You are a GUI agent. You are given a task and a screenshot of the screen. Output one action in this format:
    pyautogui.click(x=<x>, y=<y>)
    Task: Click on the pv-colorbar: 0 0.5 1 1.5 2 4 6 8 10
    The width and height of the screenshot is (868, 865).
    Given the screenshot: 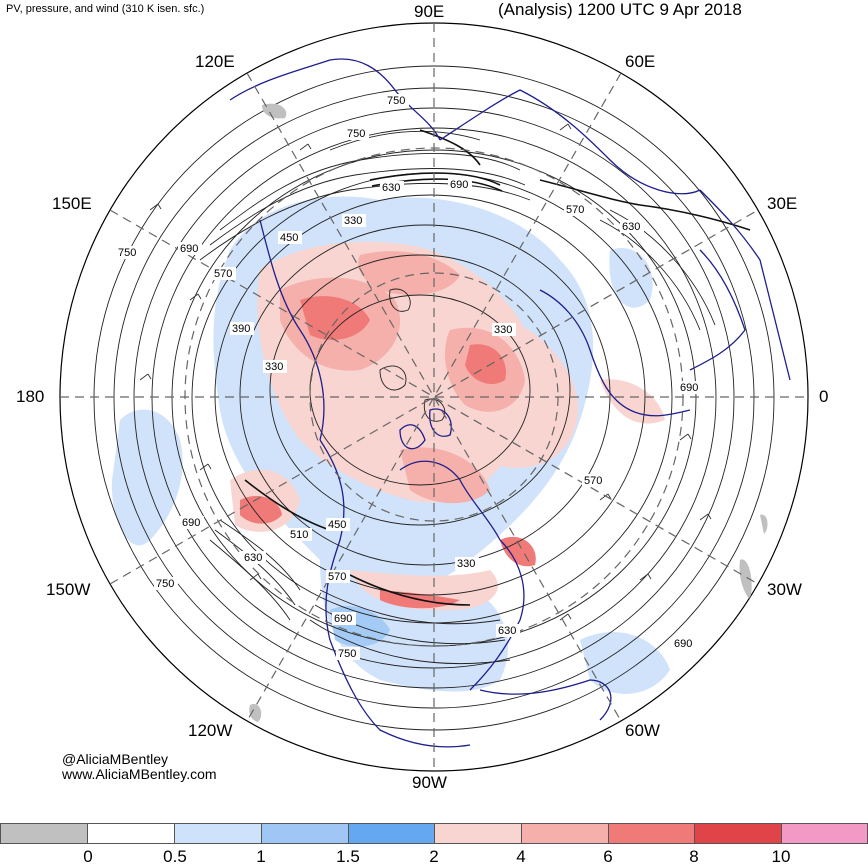 What is the action you would take?
    pyautogui.click(x=434, y=844)
    